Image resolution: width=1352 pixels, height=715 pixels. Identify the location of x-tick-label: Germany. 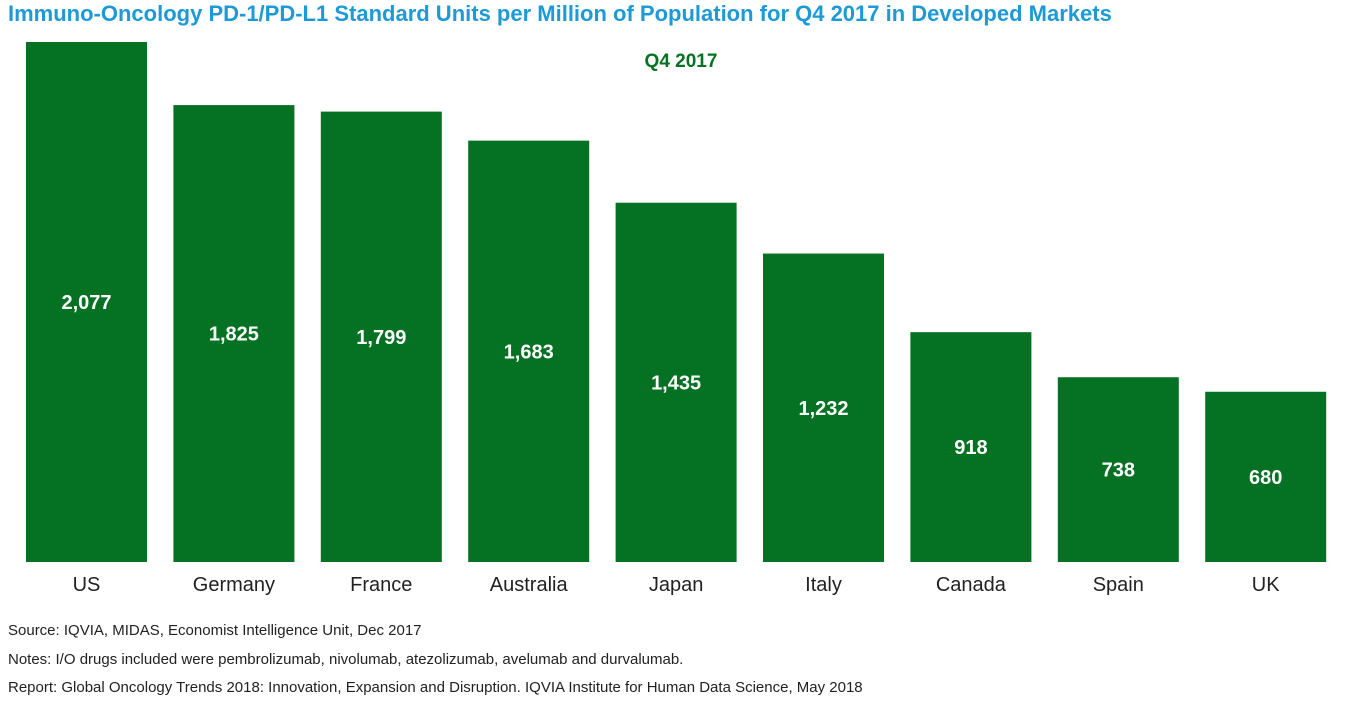
(234, 585).